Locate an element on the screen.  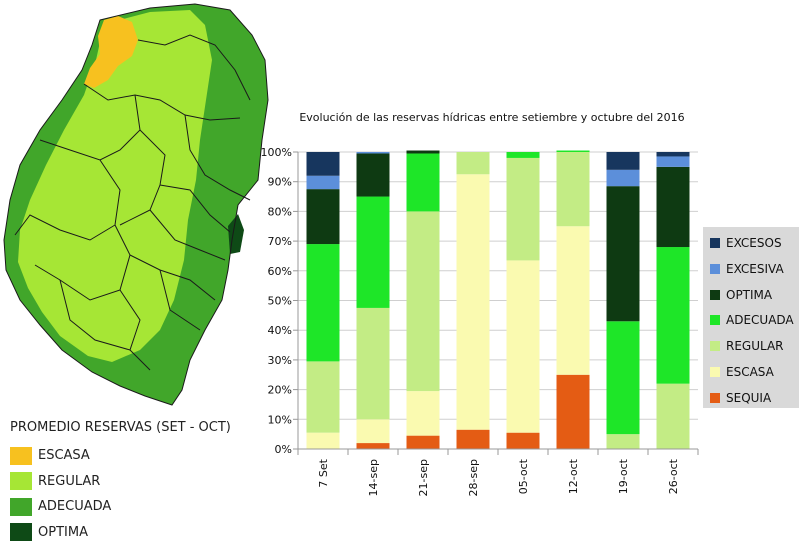
chart-legend-item-optima: OPTIMA is located at coordinates (741, 295).